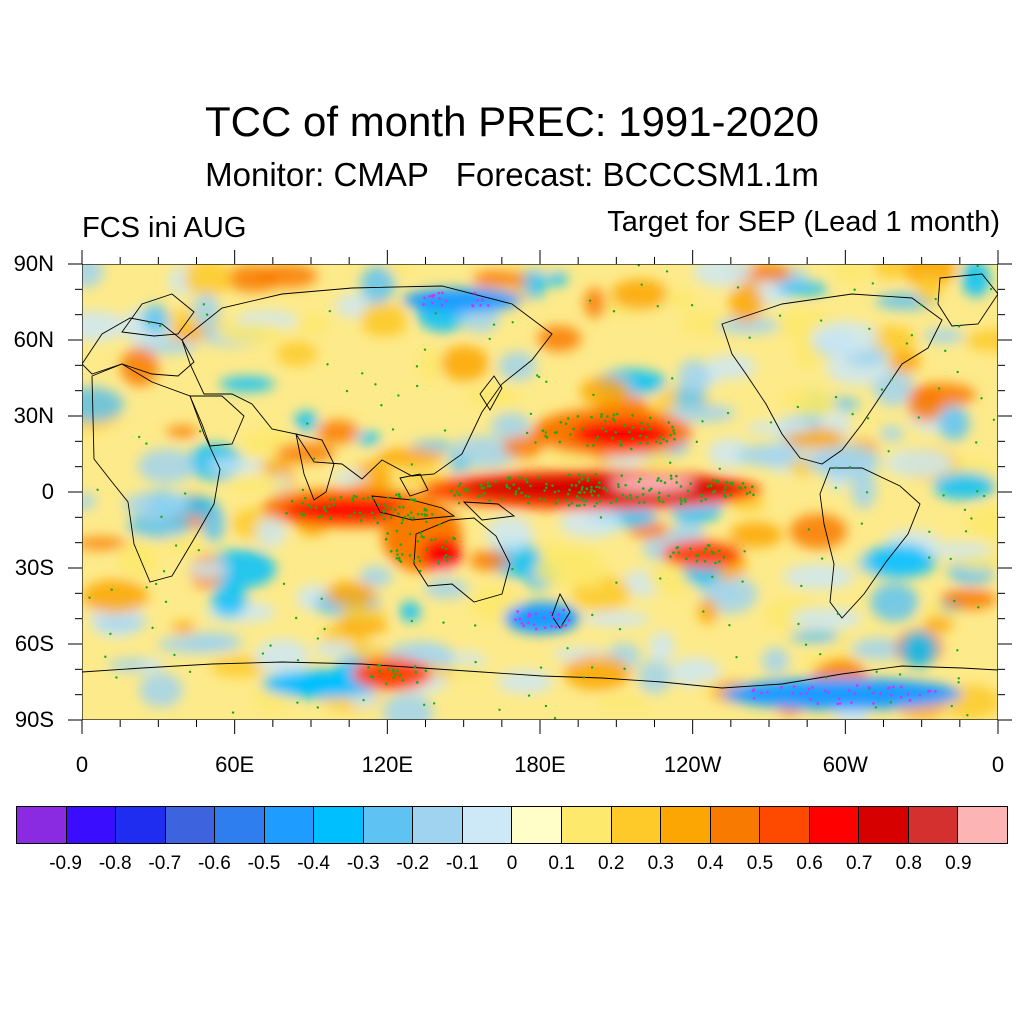 Image resolution: width=1024 pixels, height=1024 pixels. What do you see at coordinates (214, 863) in the screenshot?
I see `colorbar-label: -0.6` at bounding box center [214, 863].